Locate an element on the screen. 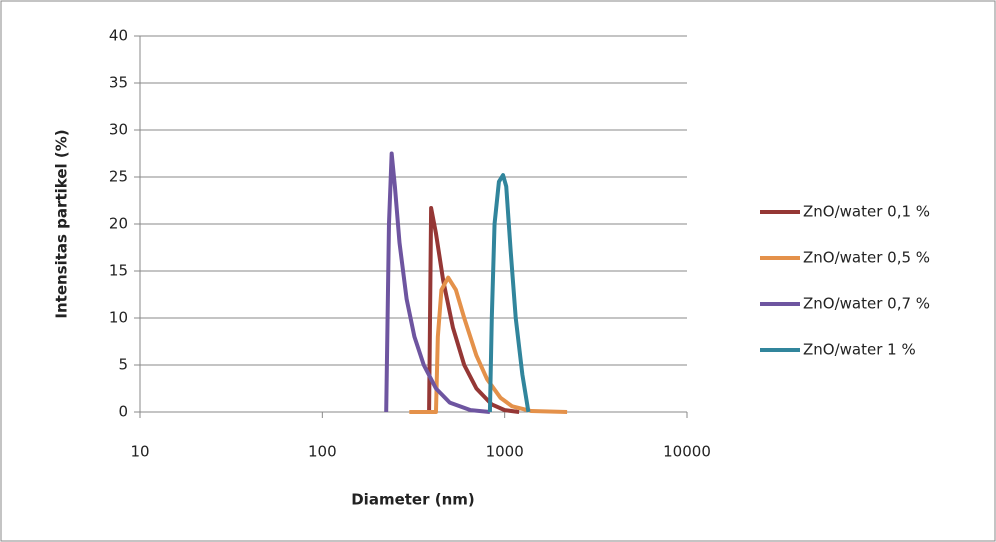  legend-label: ZnO/water 0,1 % is located at coordinates (866, 212).